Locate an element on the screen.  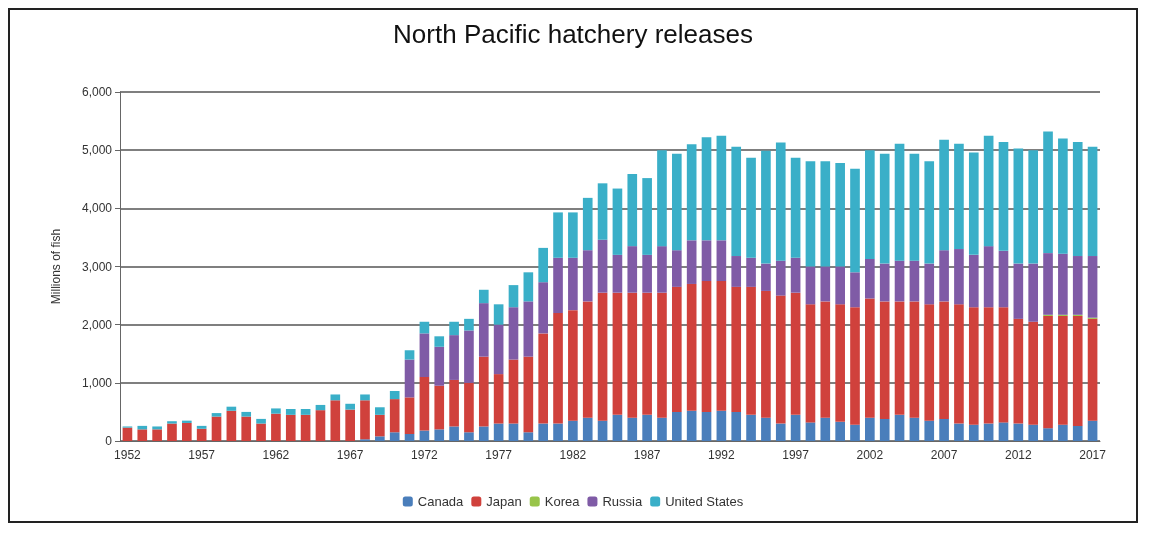
x-tick-label: 1977 is located at coordinates (499, 455).